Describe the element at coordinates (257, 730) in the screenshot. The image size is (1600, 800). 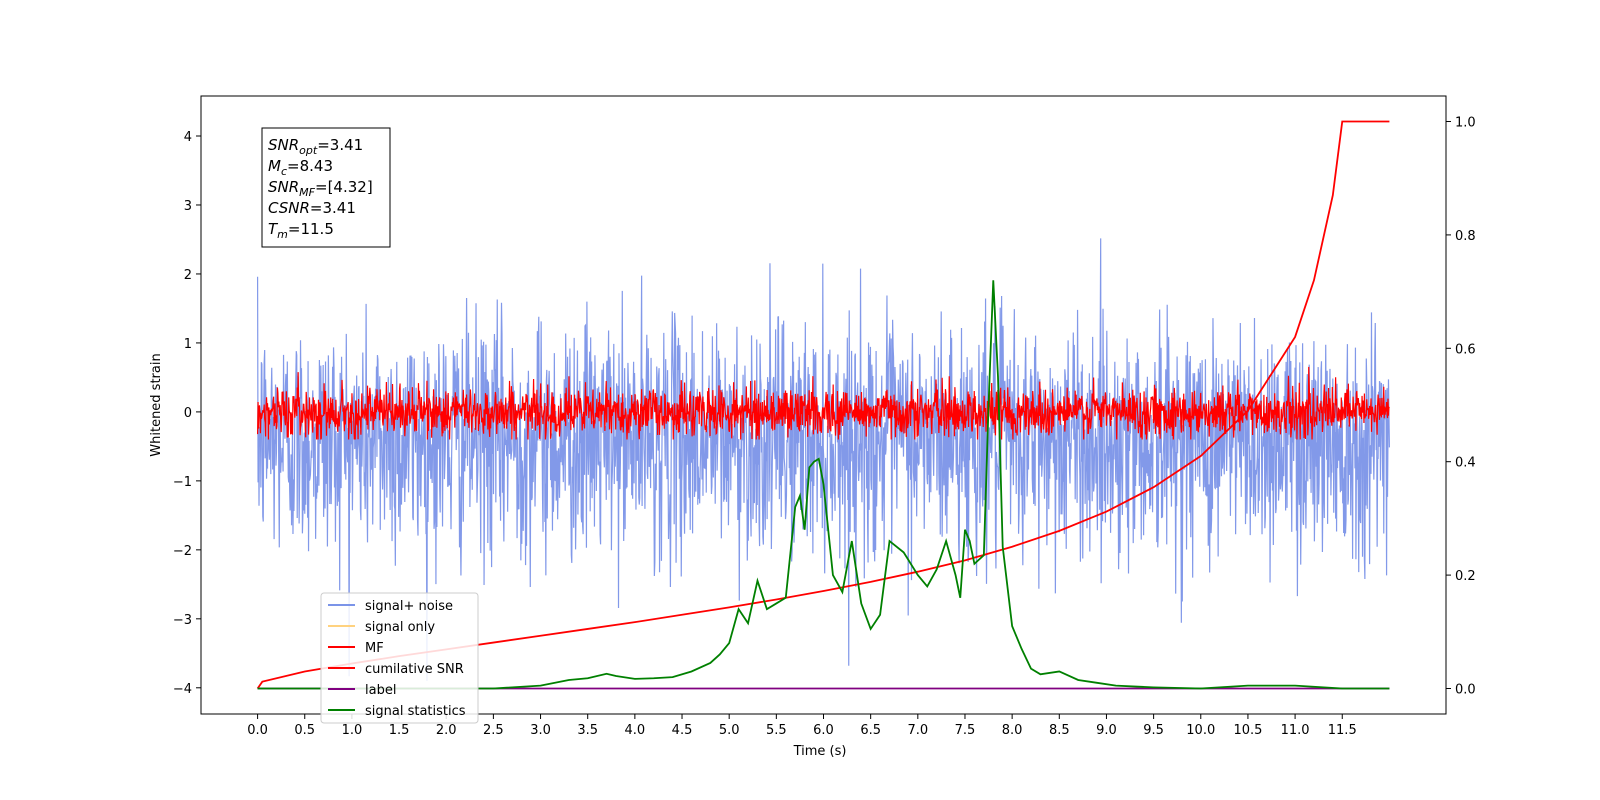
I see `x-tick-label: 0.0` at that location.